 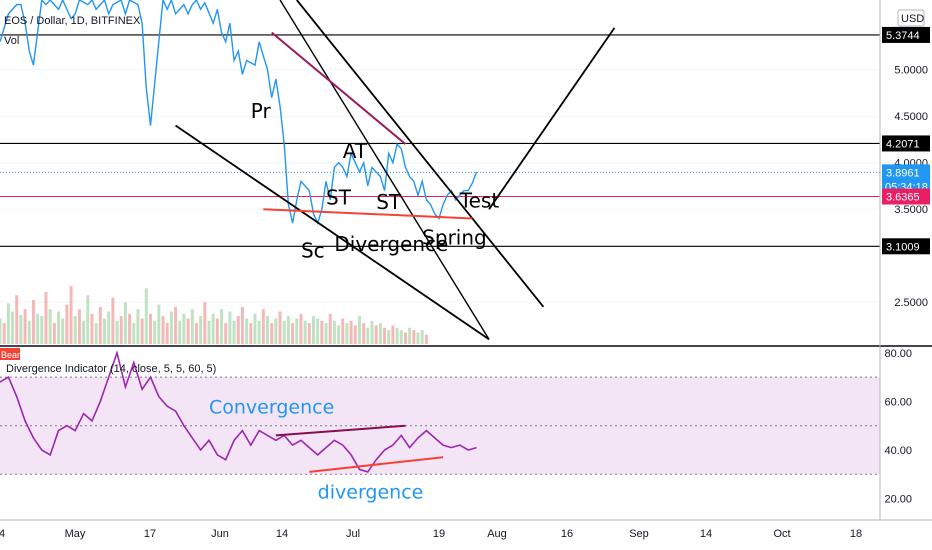 What do you see at coordinates (340, 430) in the screenshot?
I see `convergence-trend` at bounding box center [340, 430].